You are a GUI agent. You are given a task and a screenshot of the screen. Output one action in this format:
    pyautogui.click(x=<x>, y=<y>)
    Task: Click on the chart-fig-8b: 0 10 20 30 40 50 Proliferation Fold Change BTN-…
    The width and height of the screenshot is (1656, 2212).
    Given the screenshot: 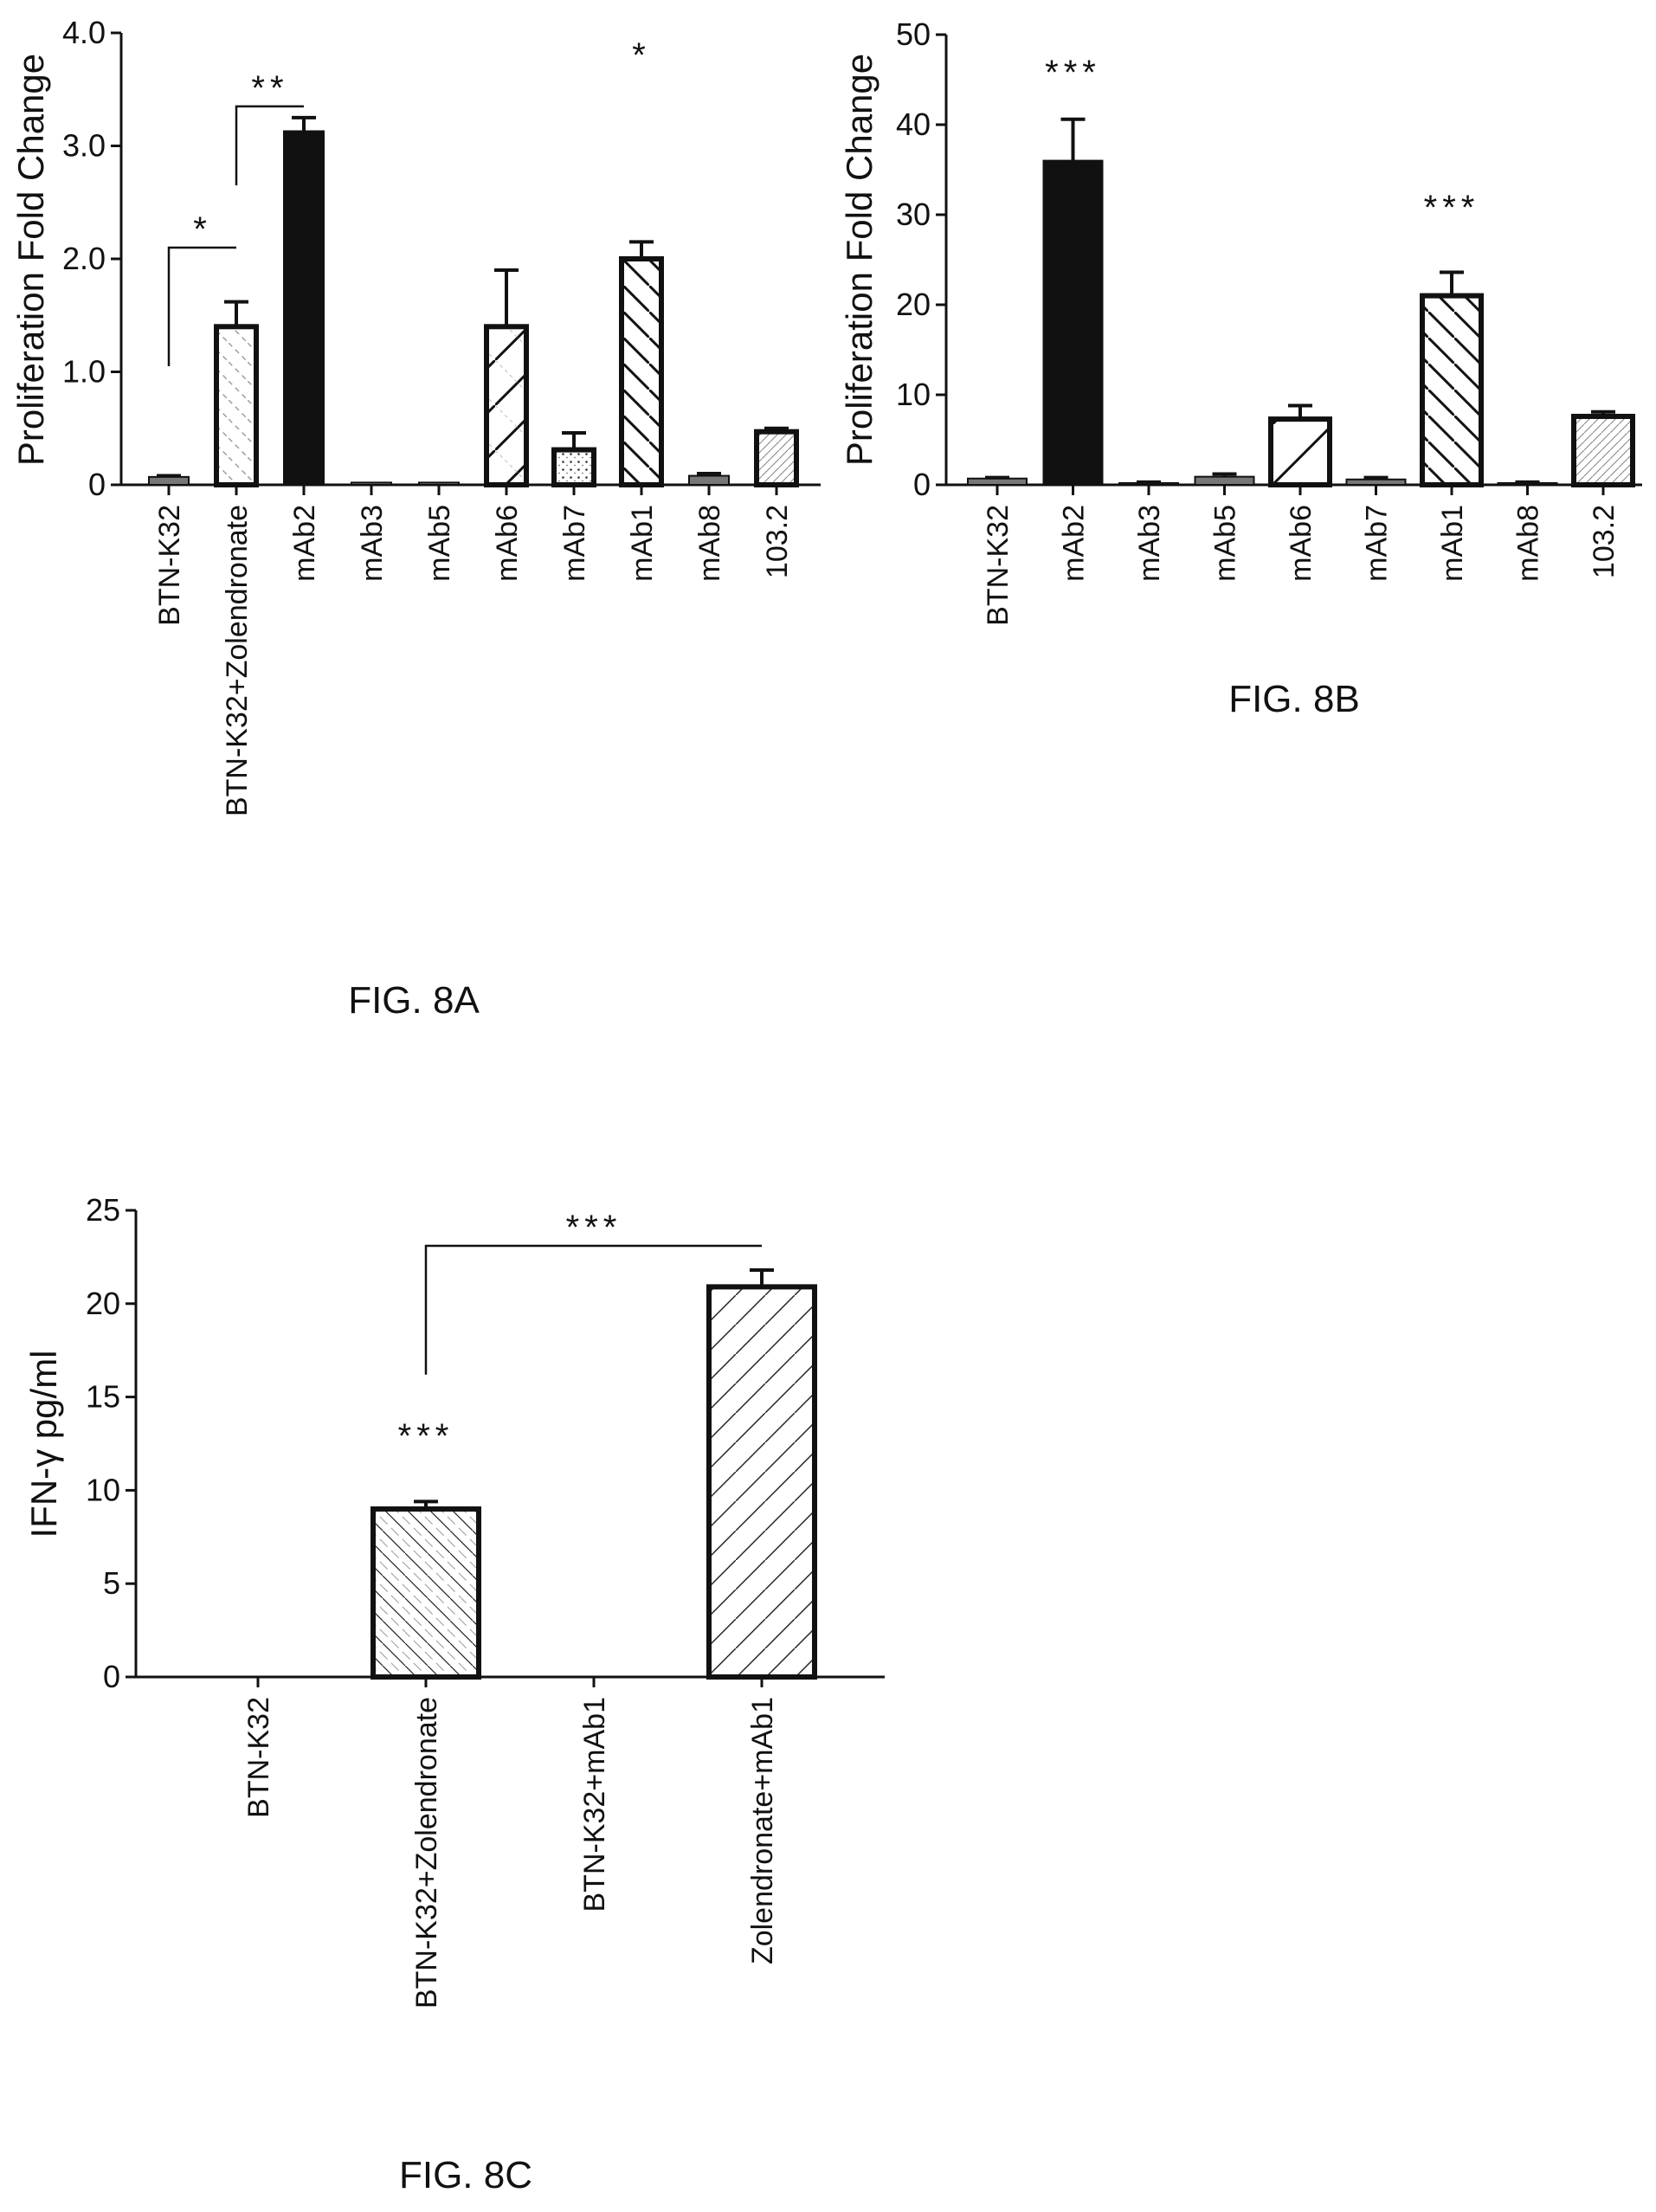 What is the action you would take?
    pyautogui.click(x=1240, y=321)
    